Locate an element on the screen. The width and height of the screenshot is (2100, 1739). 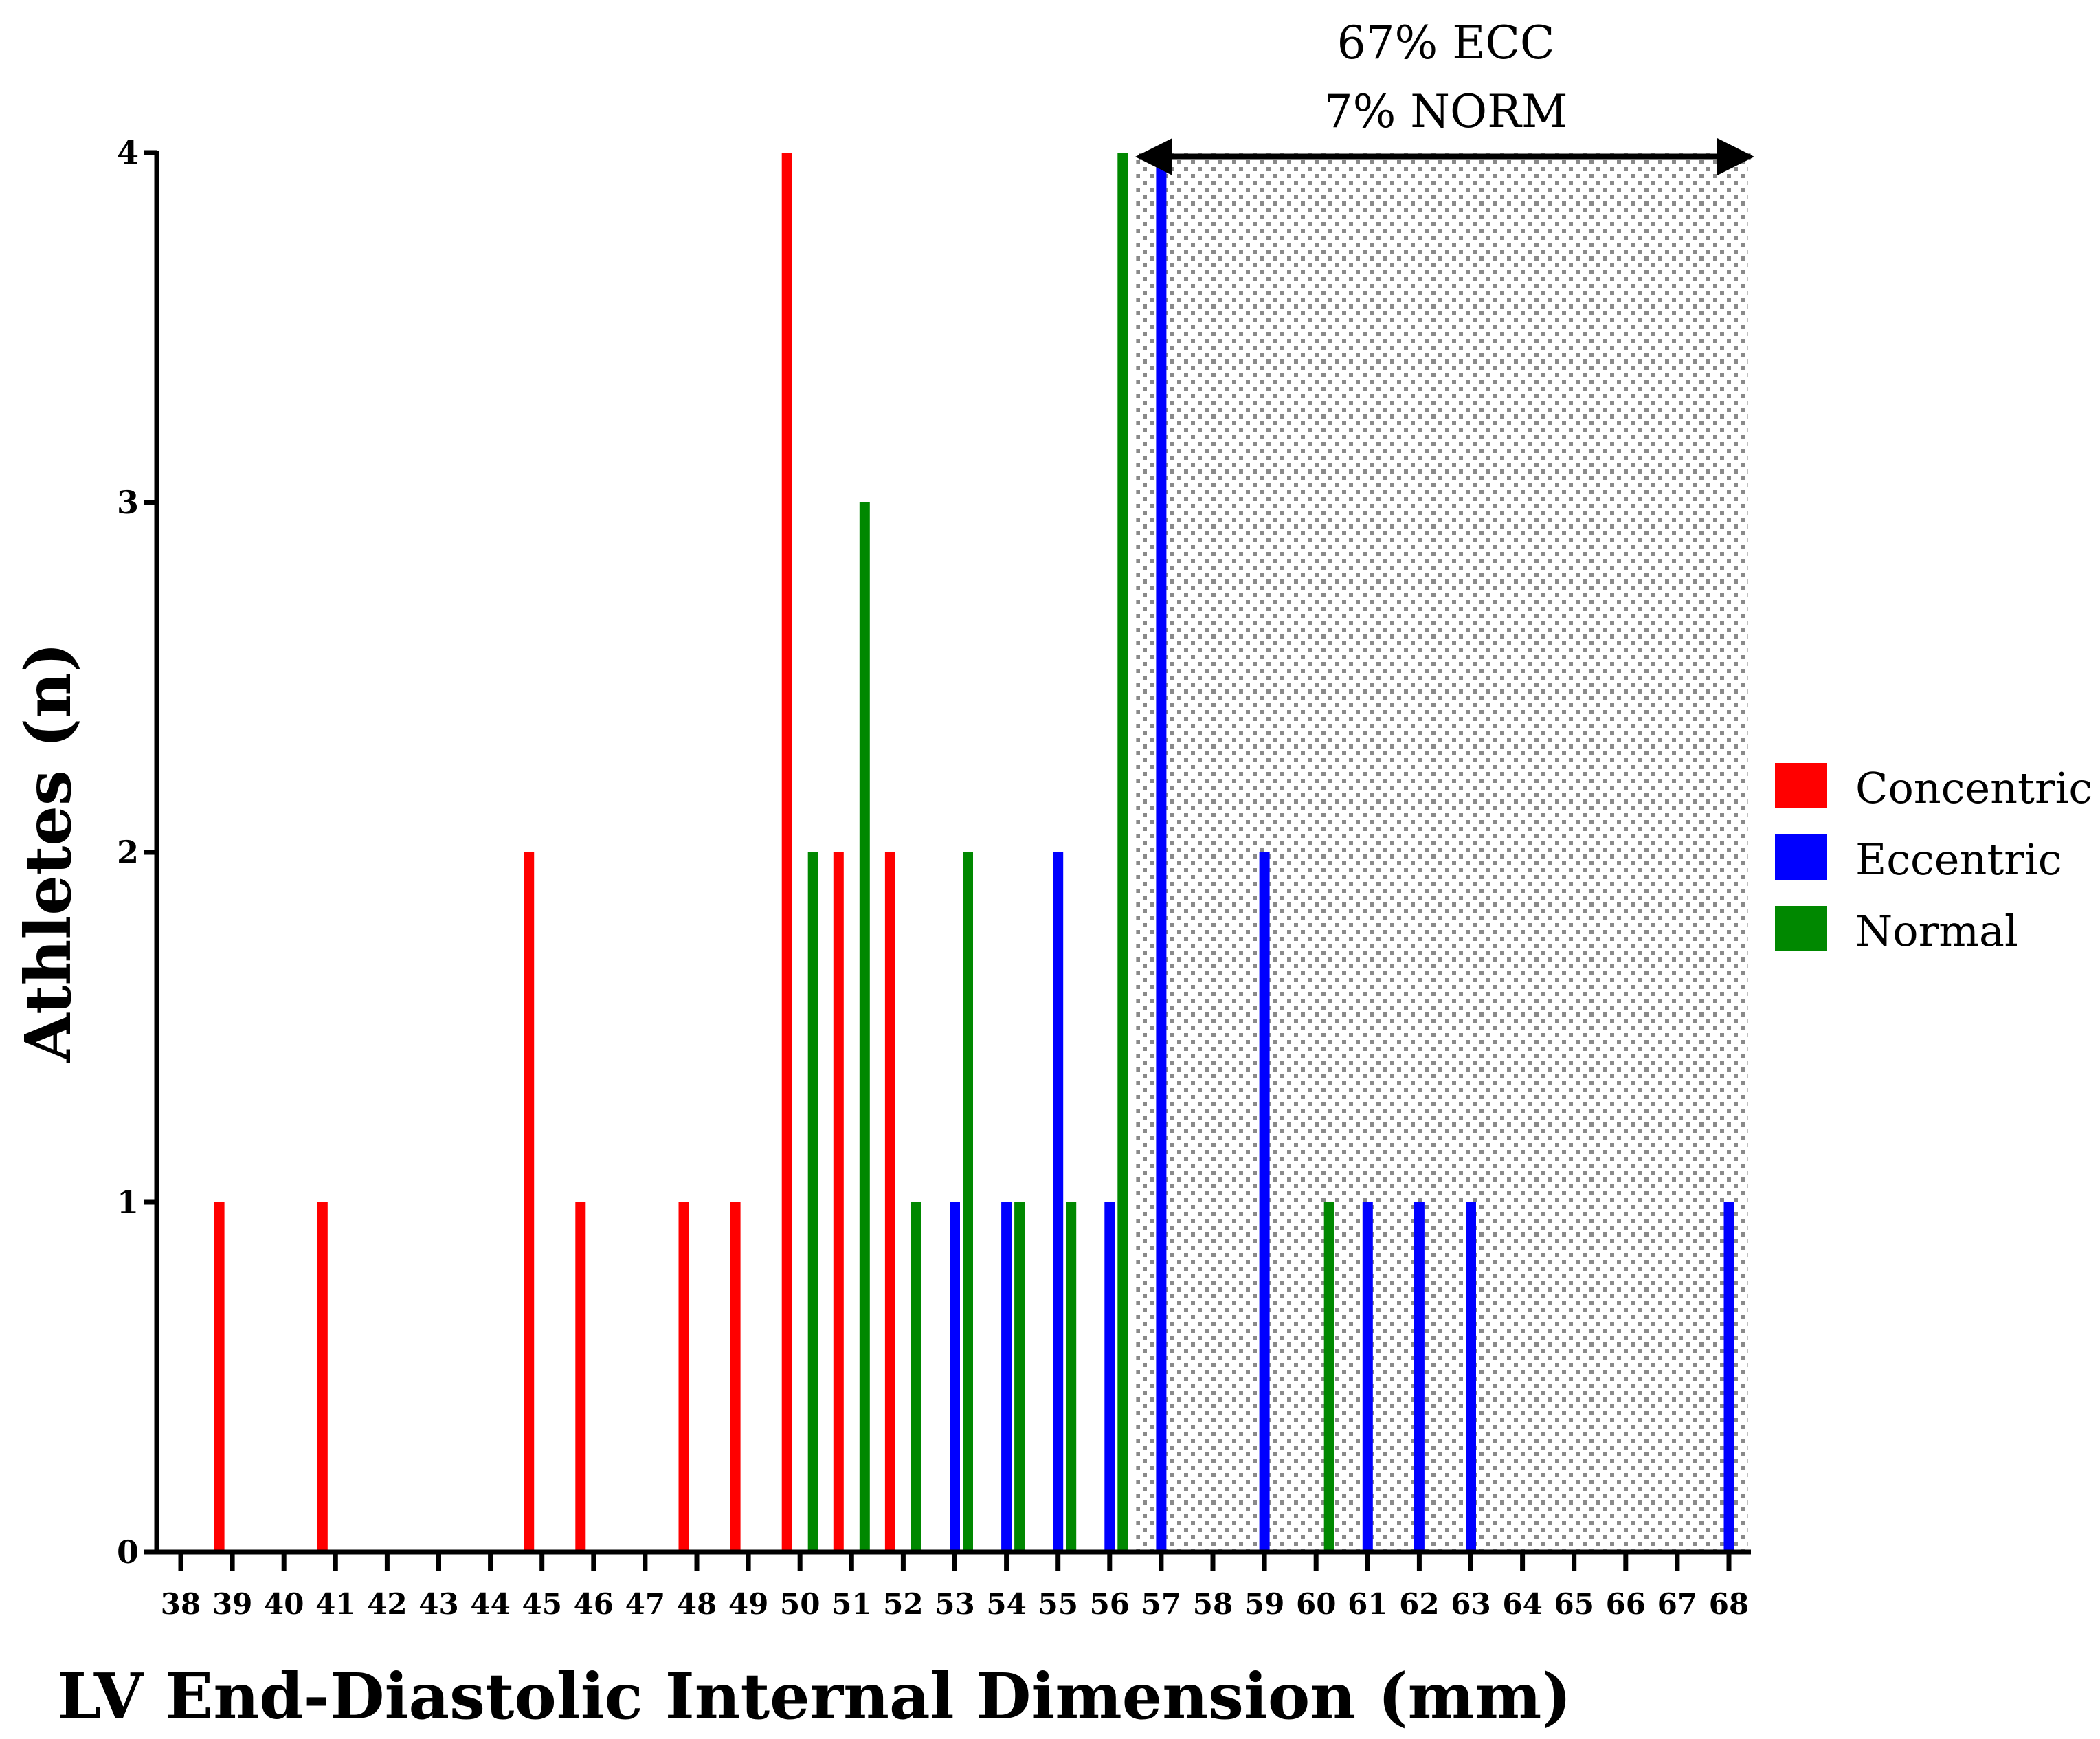
x-tick-label: 54 is located at coordinates (1006, 1604).